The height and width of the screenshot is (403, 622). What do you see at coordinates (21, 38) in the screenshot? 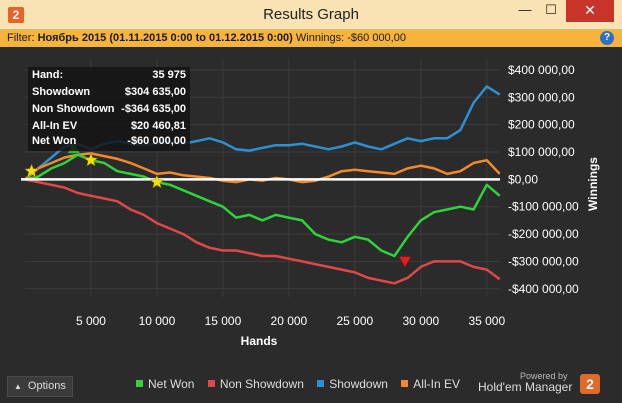
I see `filter-prefix: Filter:` at bounding box center [21, 38].